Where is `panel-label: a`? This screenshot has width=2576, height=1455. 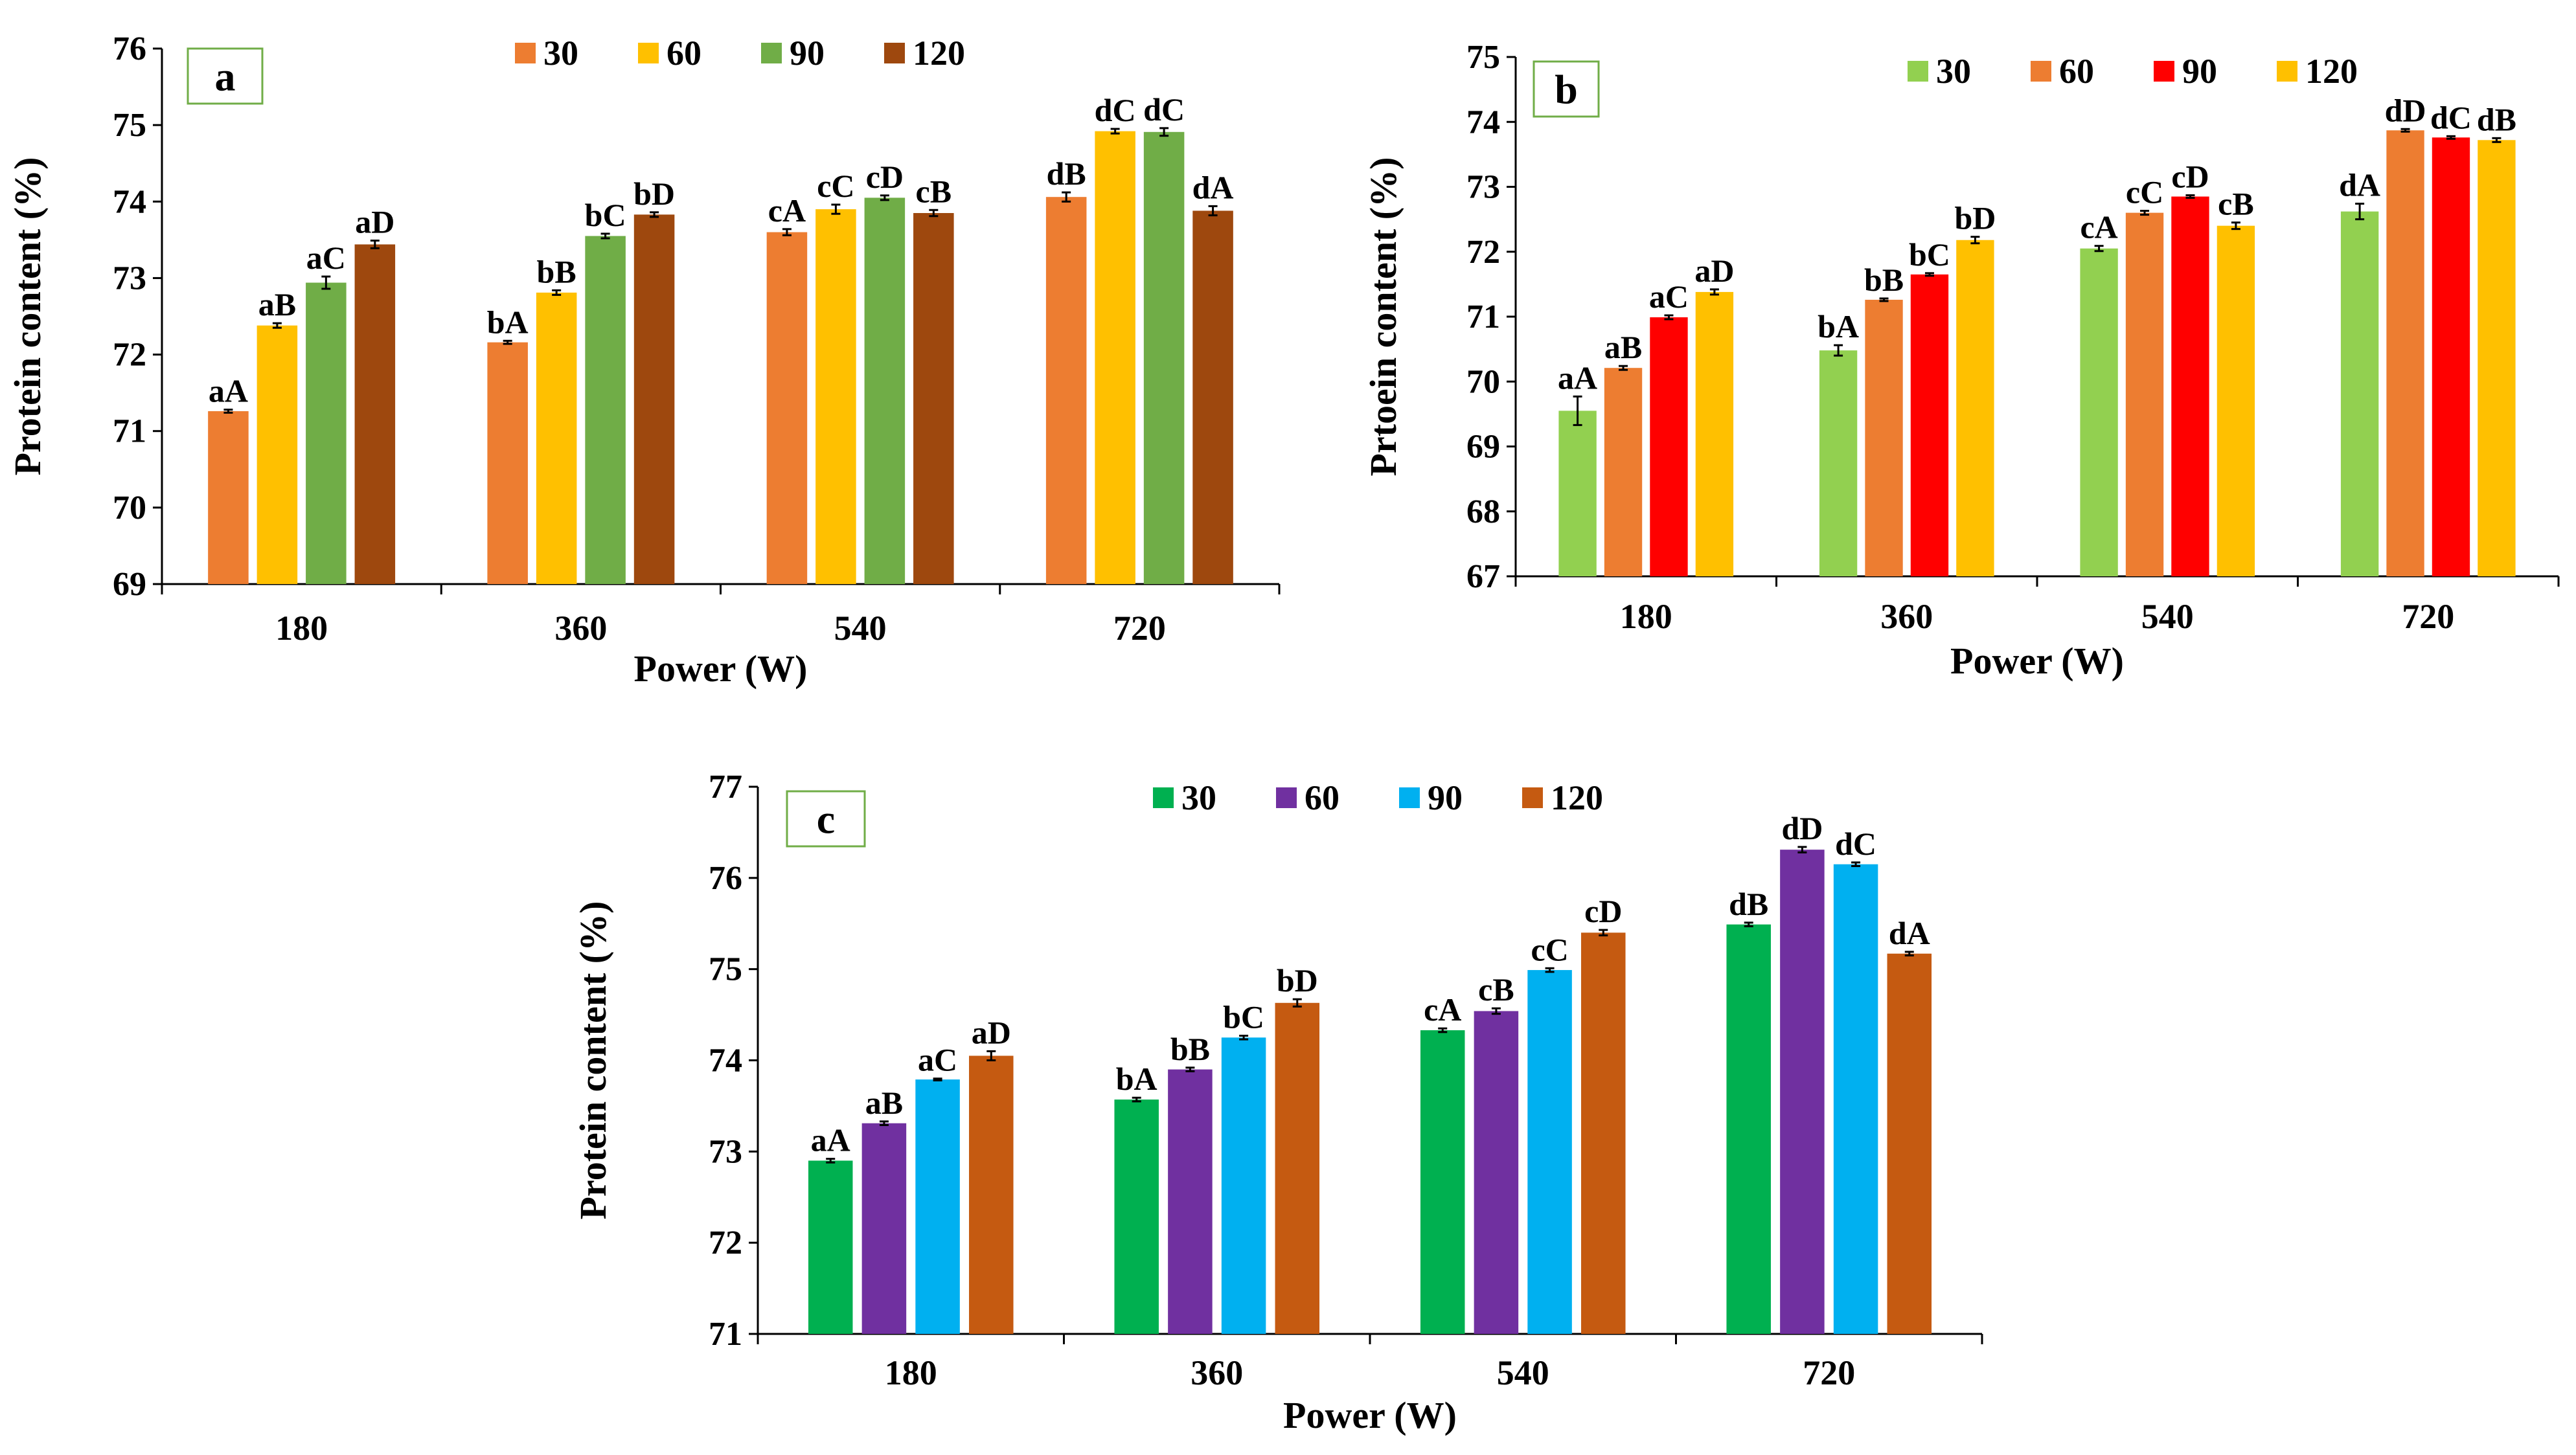 panel-label: a is located at coordinates (226, 77).